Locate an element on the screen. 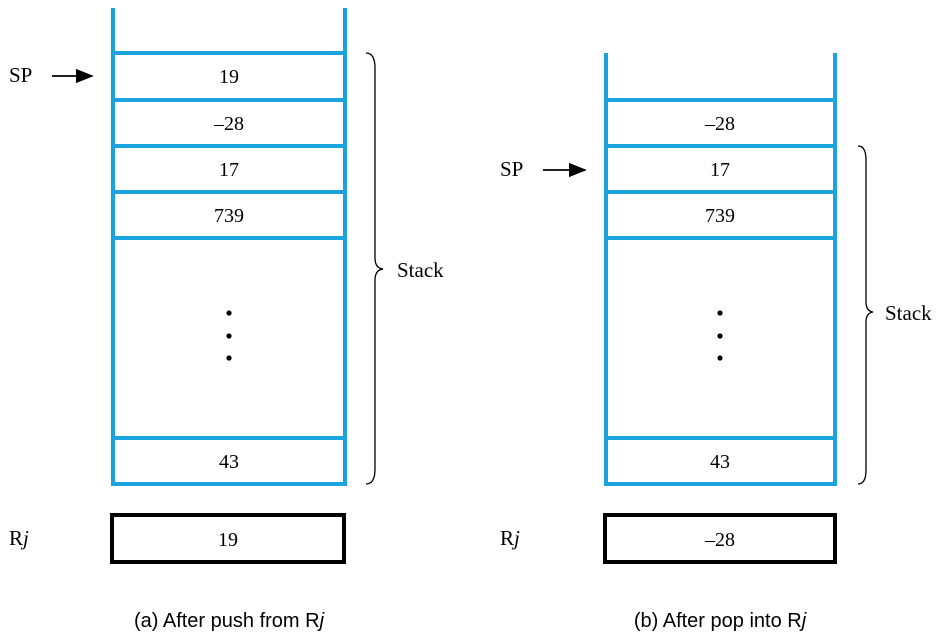  stack-cell-value: 19 is located at coordinates (229, 77).